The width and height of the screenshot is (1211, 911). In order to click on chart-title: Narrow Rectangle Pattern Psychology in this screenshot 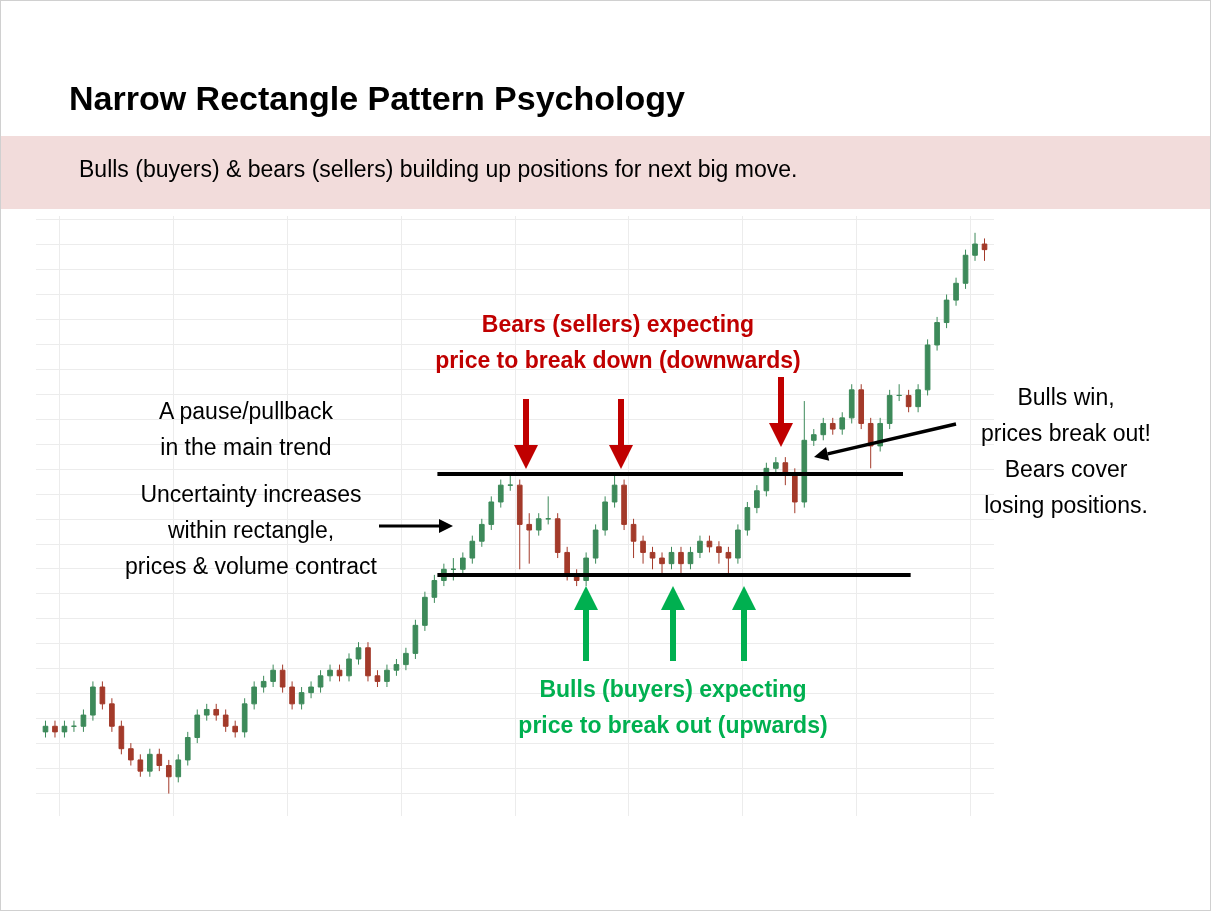, I will do `click(377, 98)`.